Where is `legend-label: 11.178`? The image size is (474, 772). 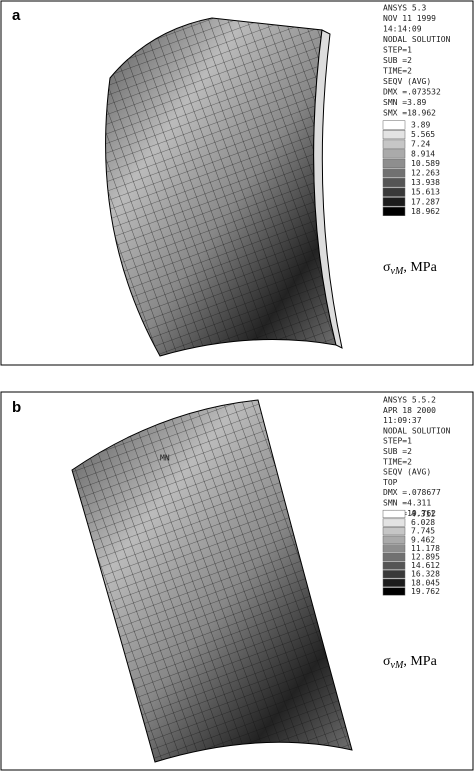
legend-label: 11.178 is located at coordinates (425, 548).